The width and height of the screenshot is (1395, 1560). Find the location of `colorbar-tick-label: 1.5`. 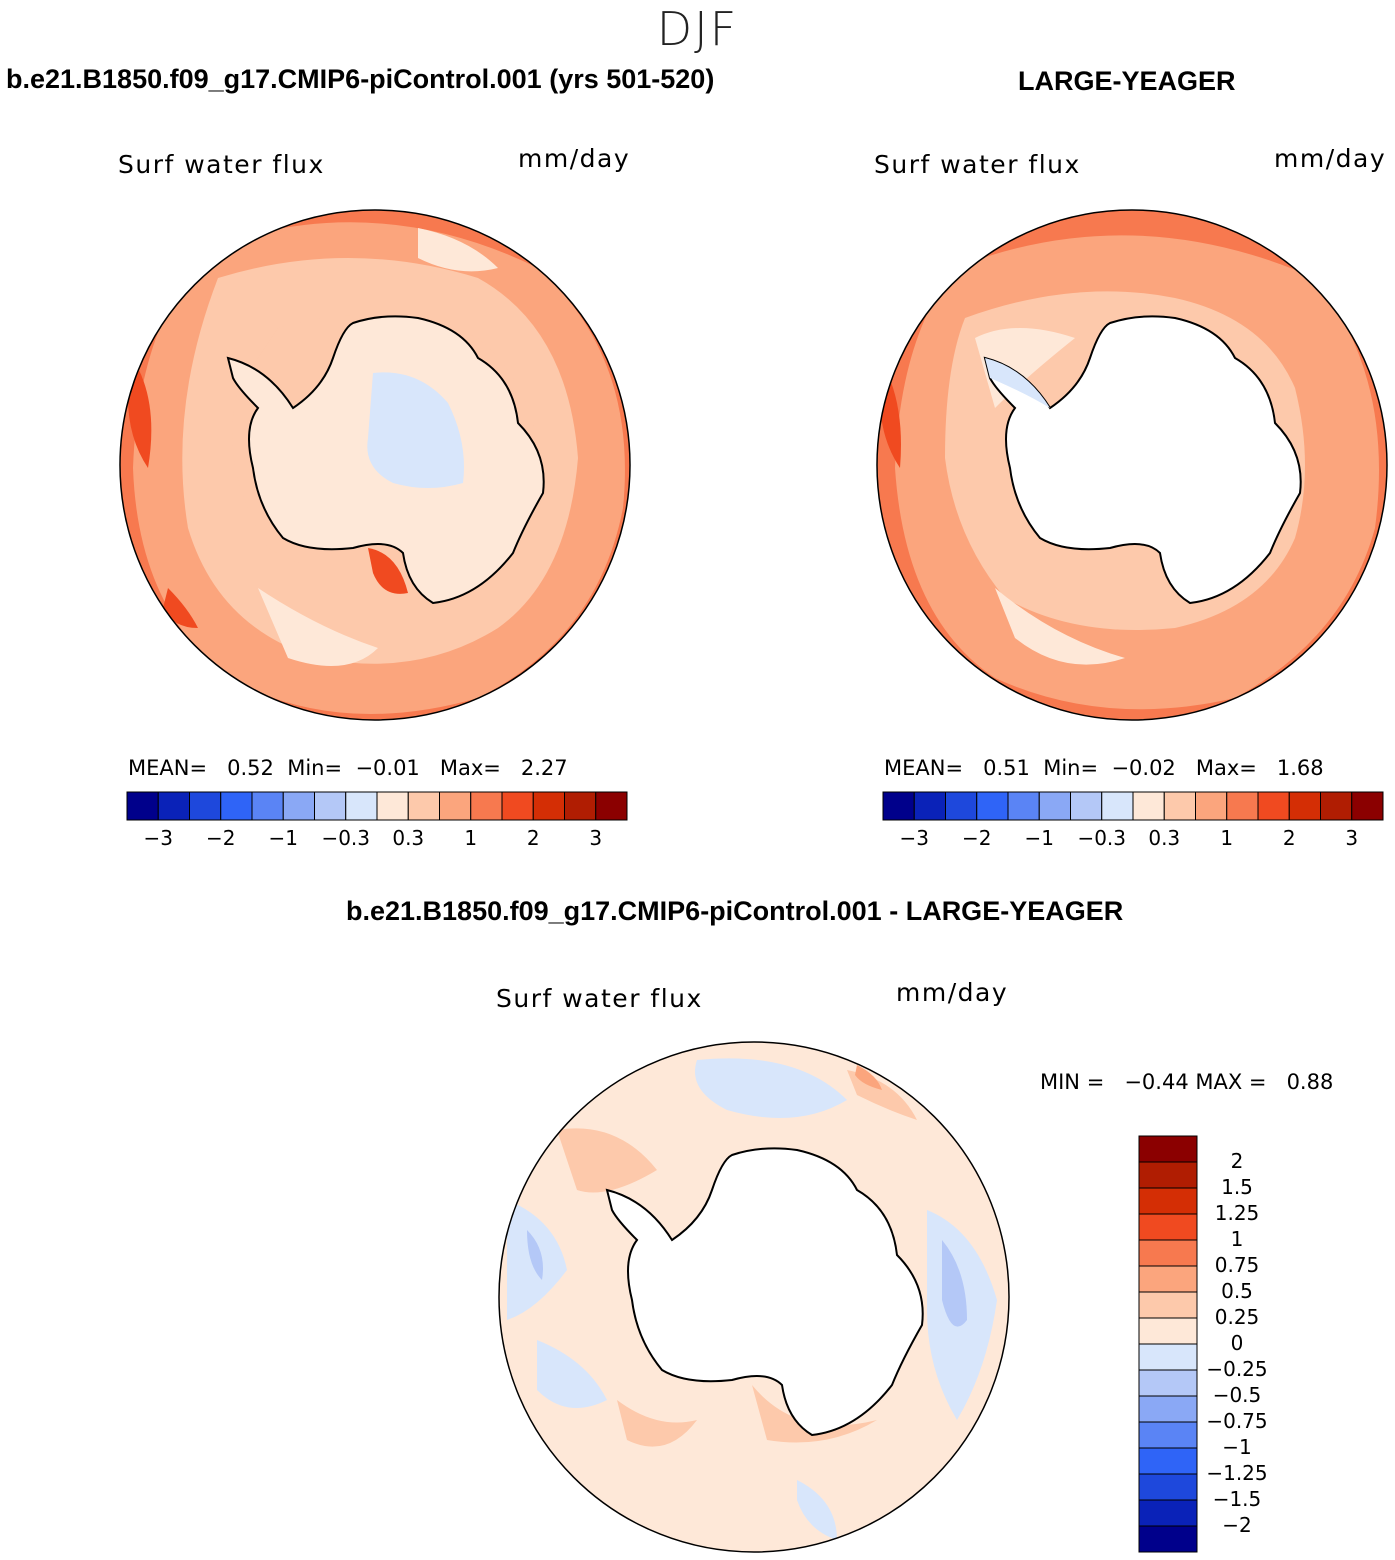

colorbar-tick-label: 1.5 is located at coordinates (1237, 1187).